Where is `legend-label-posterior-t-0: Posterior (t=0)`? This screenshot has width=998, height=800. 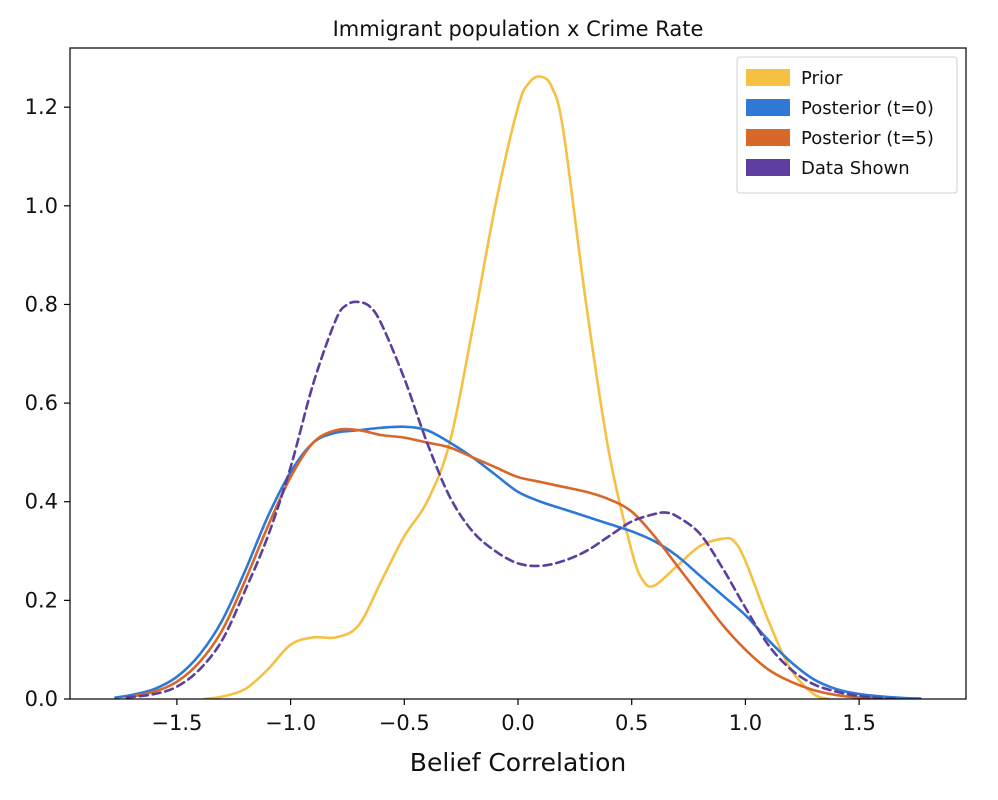 legend-label-posterior-t-0: Posterior (t=0) is located at coordinates (867, 108).